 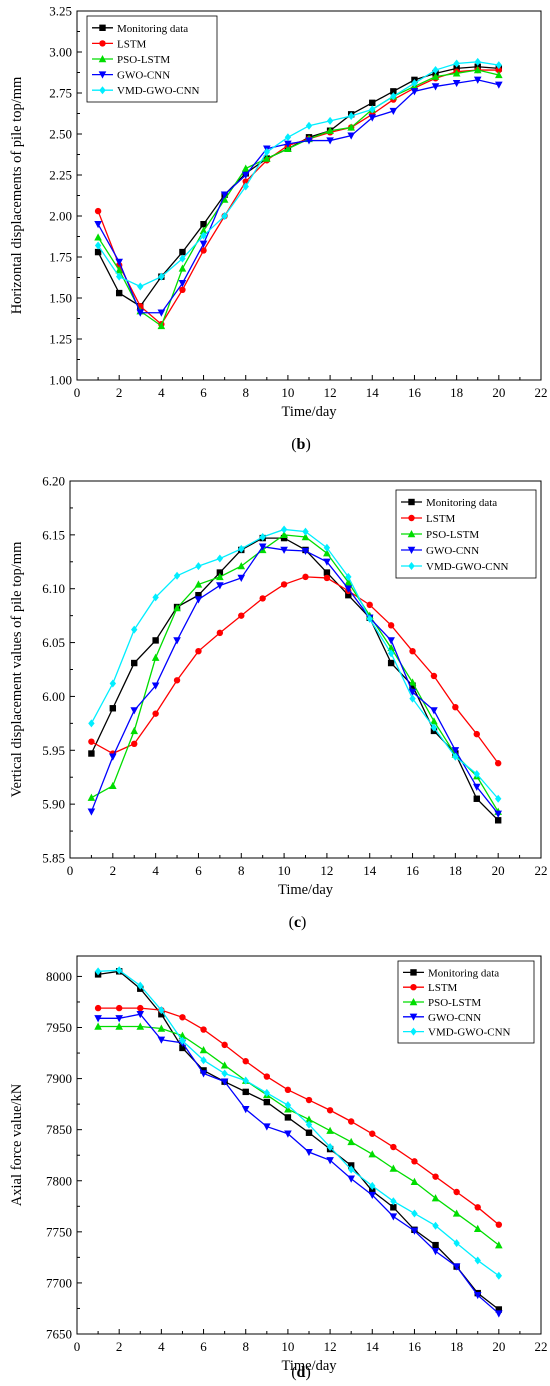 What do you see at coordinates (60, 52) in the screenshot?
I see `y-tick-label: 3.00` at bounding box center [60, 52].